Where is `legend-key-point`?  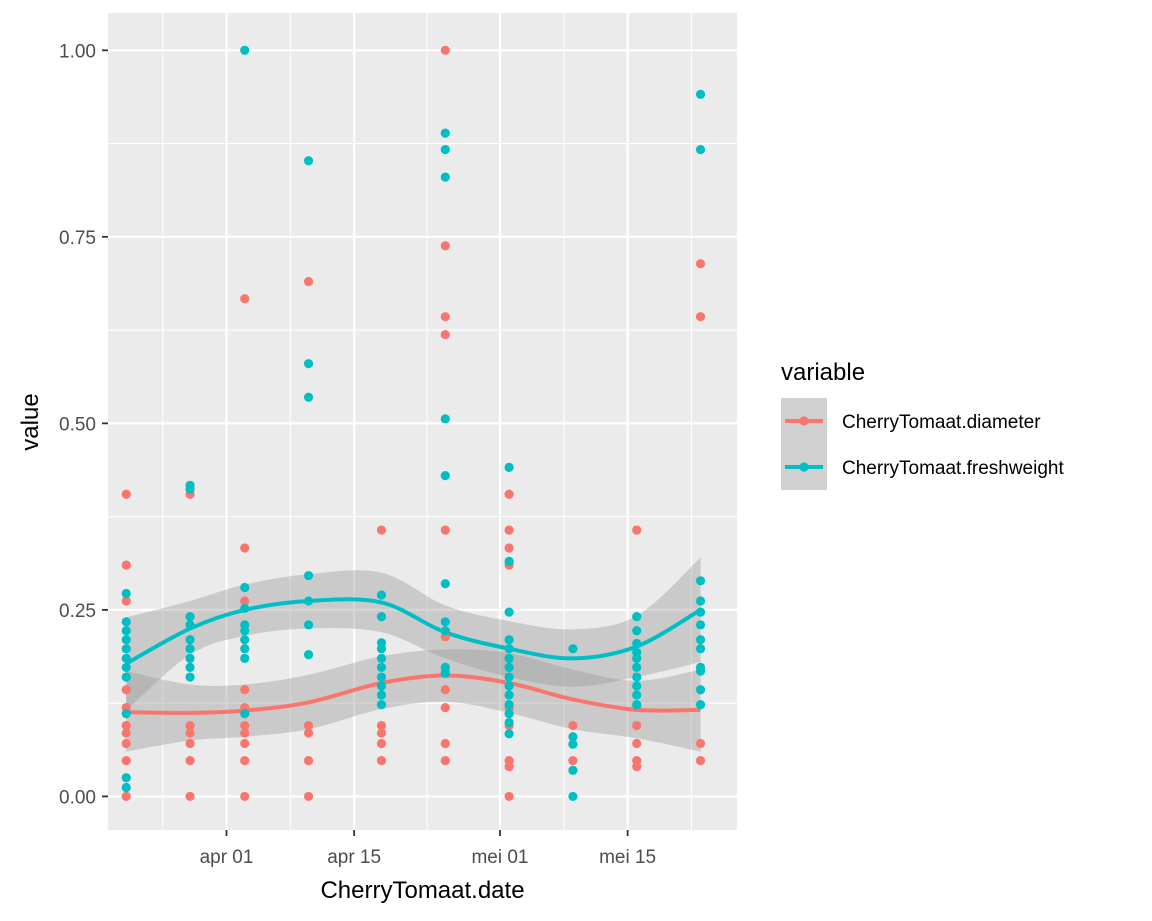 legend-key-point is located at coordinates (804, 467).